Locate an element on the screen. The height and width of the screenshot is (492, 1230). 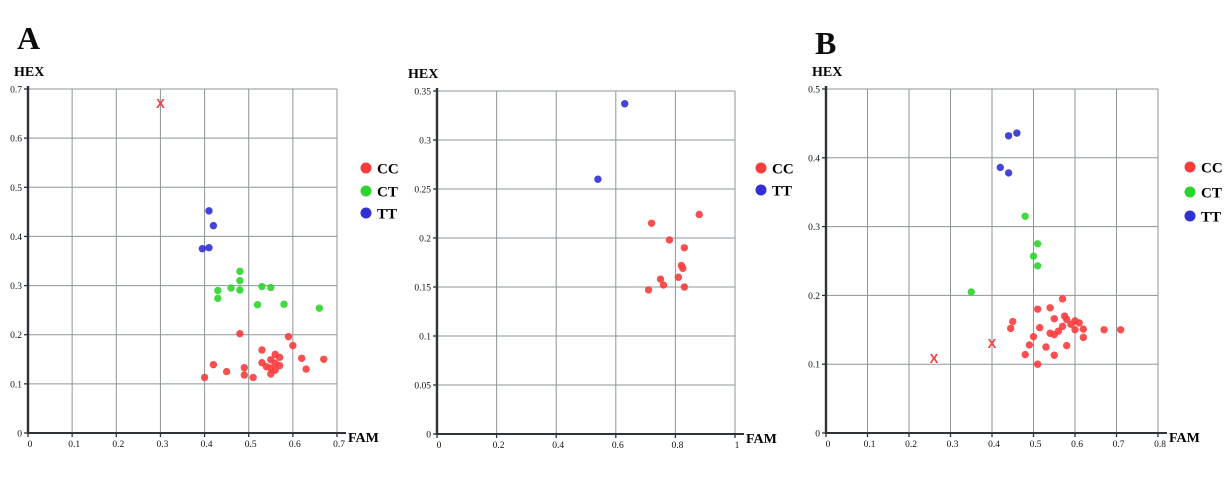
x-tick-label: 0.5 is located at coordinates (251, 445).